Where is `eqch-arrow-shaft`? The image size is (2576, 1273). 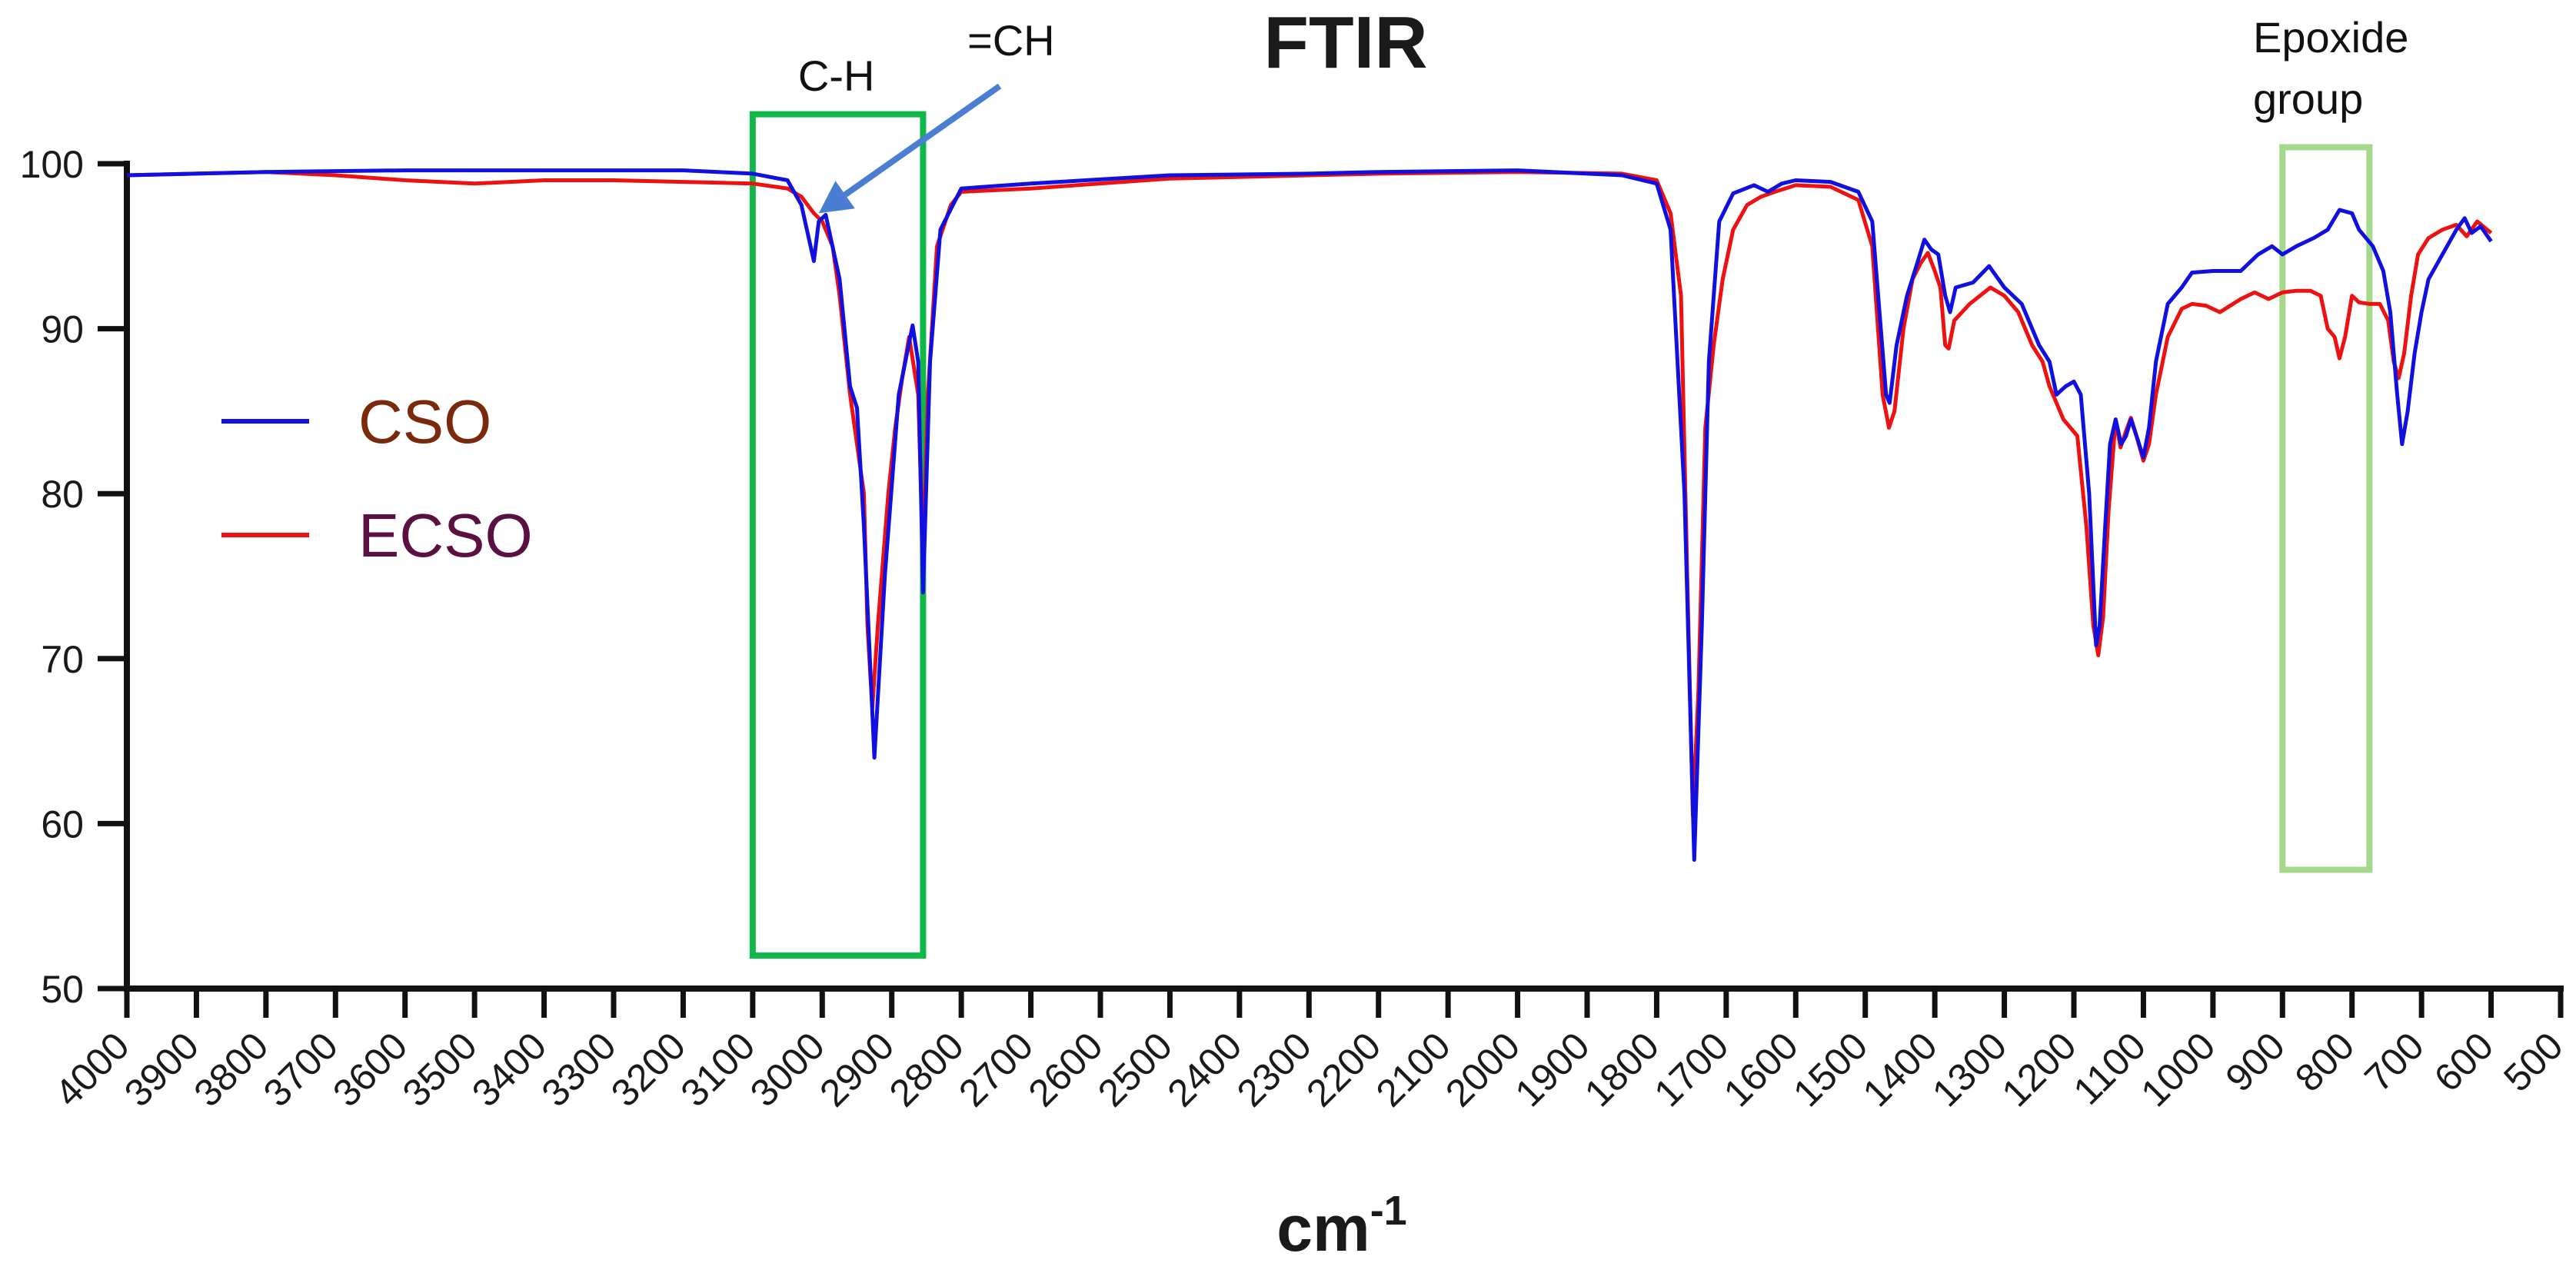
eqch-arrow-shaft is located at coordinates (922, 140).